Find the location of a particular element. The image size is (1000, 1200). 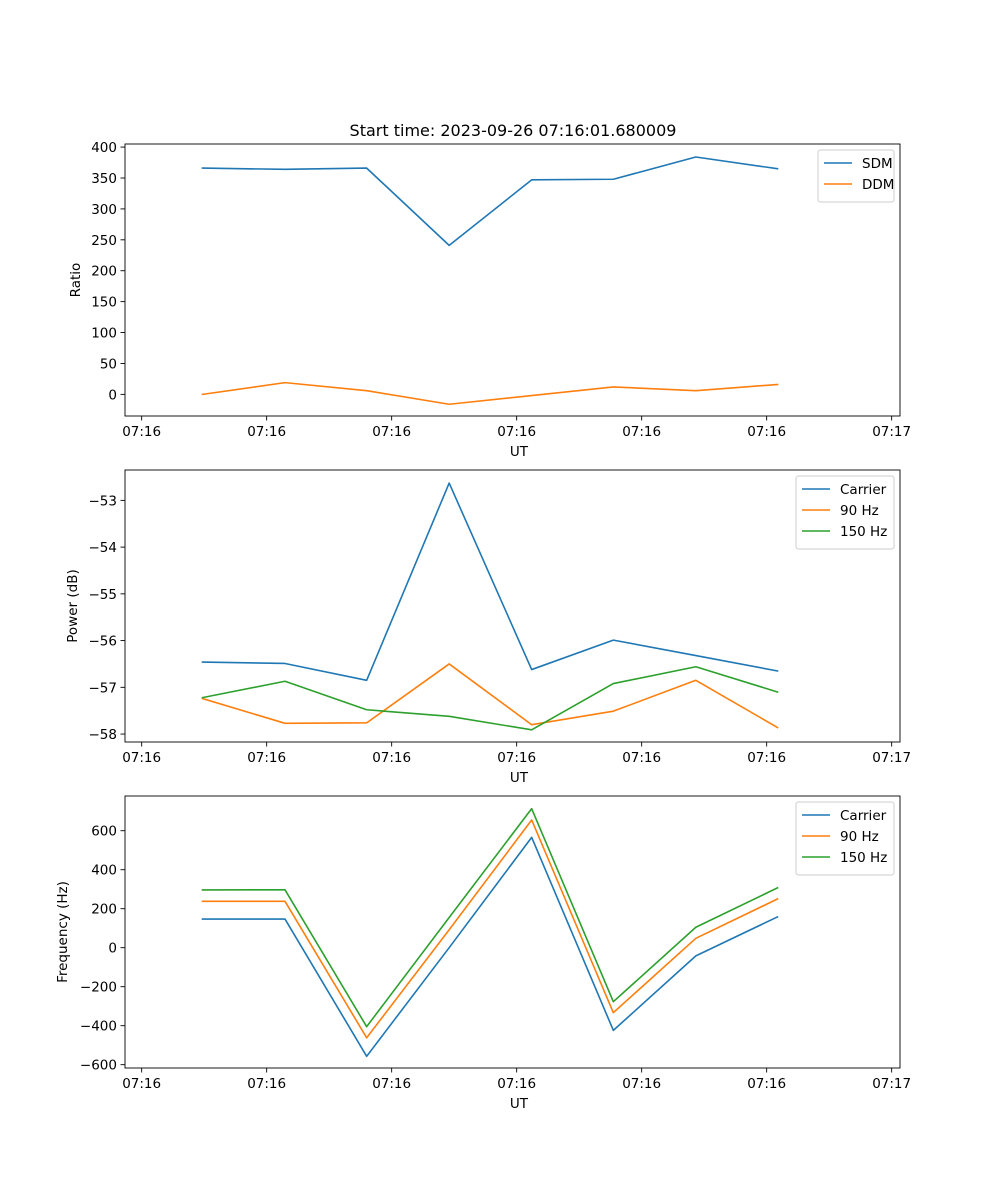

series-line-sdm is located at coordinates (490, 201).